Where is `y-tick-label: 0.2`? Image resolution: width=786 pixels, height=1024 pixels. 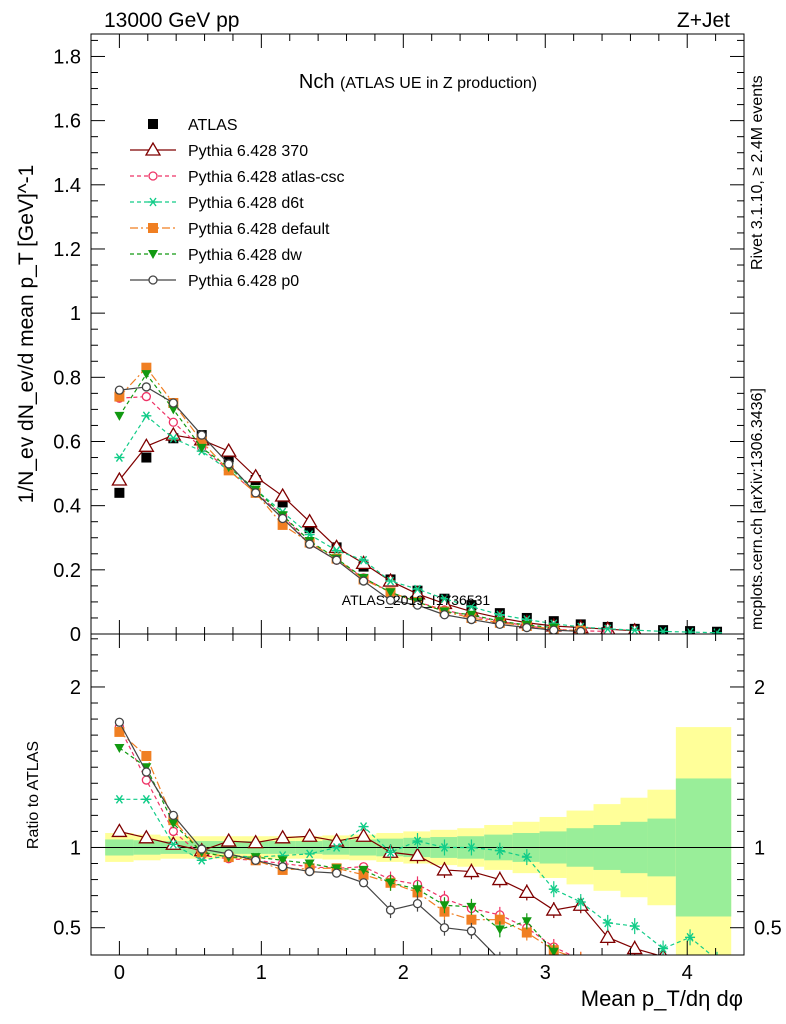 y-tick-label: 0.2 is located at coordinates (67, 571).